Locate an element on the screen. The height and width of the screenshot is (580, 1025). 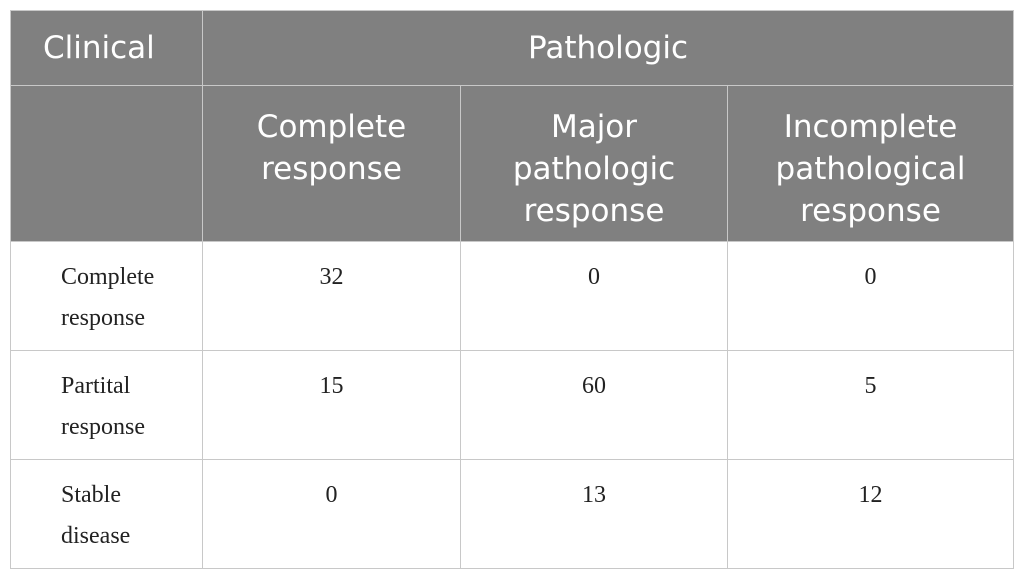
header-text-line: pathologic is located at coordinates (594, 169).